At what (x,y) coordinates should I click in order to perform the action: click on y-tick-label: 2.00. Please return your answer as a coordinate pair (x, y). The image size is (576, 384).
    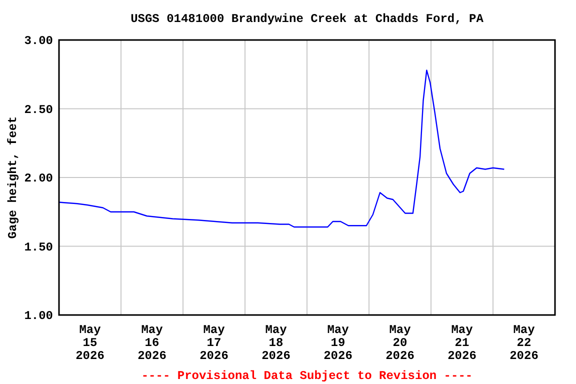
    Looking at the image, I should click on (38, 179).